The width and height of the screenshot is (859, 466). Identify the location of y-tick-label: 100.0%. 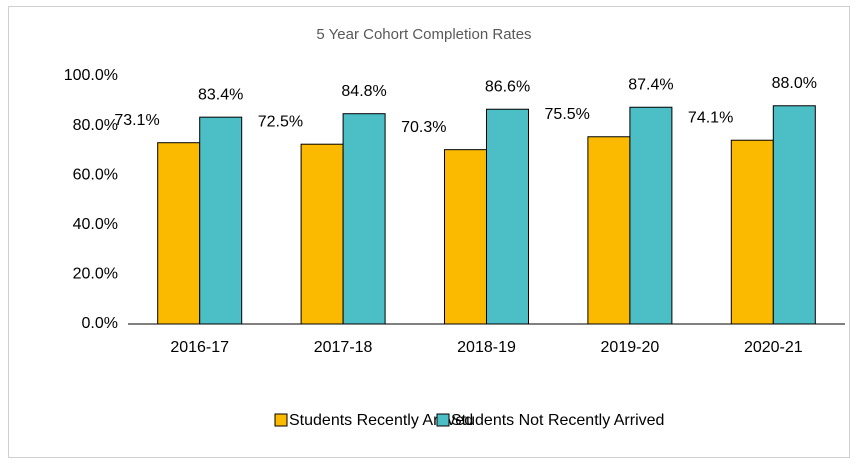
(91, 75).